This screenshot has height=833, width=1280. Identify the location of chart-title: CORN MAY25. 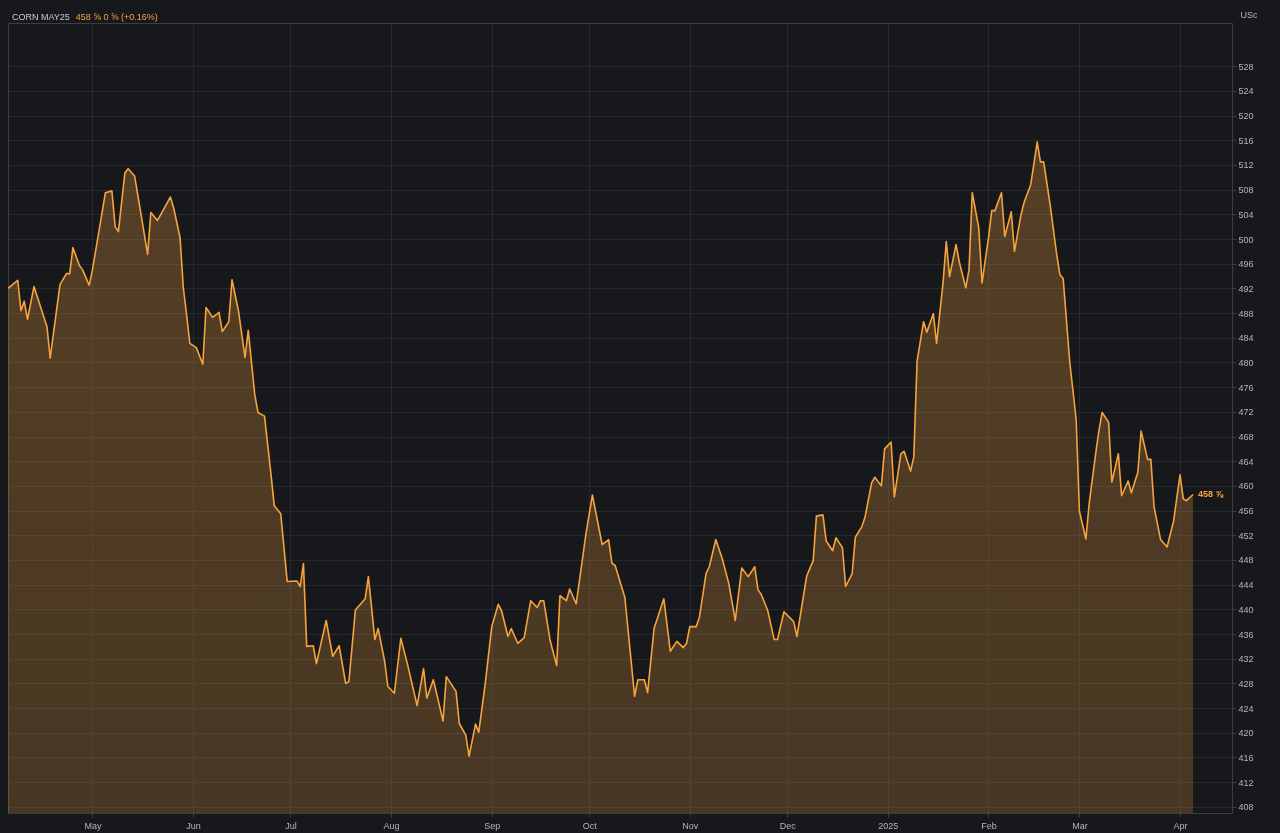
(41, 17).